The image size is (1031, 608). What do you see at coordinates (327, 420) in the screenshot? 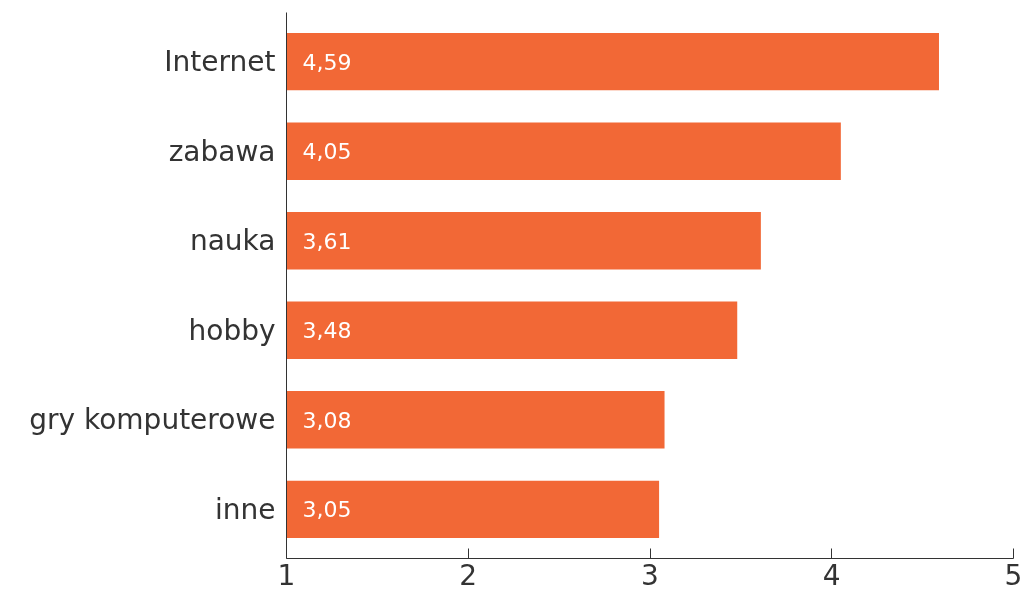
I see `data-label: 3,08` at bounding box center [327, 420].